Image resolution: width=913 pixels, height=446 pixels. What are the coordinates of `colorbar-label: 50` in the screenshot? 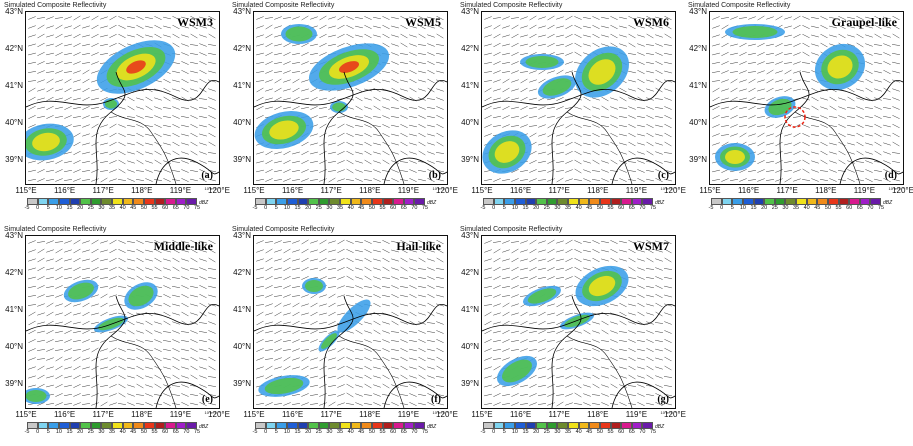 It's located at (371, 208).